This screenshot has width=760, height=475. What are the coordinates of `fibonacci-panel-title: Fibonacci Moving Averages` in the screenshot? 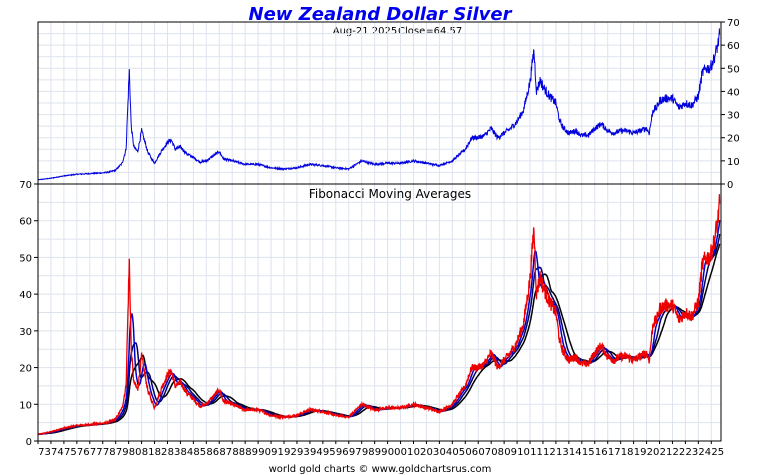 It's located at (390, 194).